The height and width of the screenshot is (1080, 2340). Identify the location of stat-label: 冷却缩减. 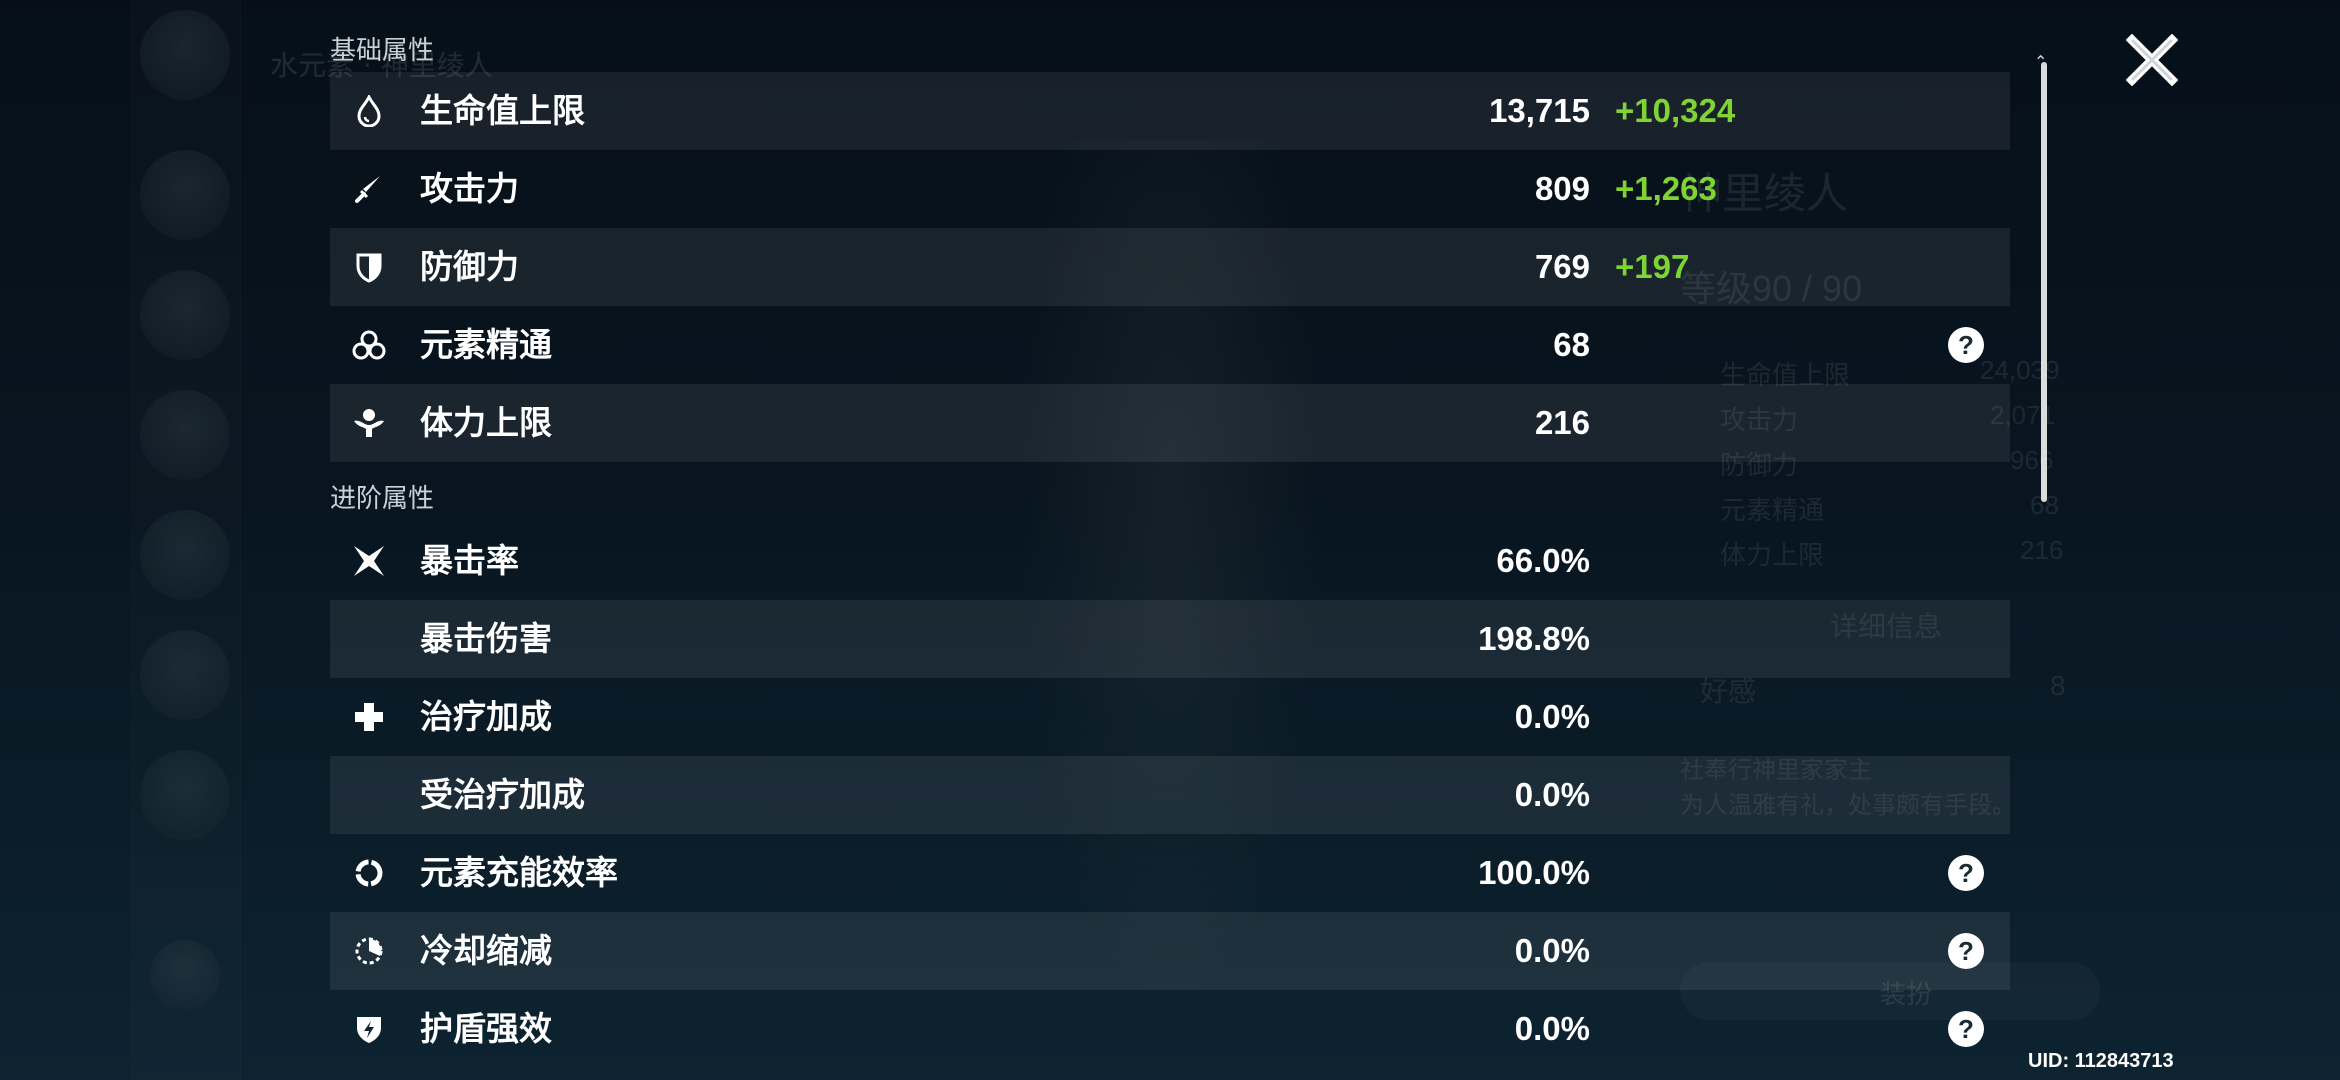
(486, 950).